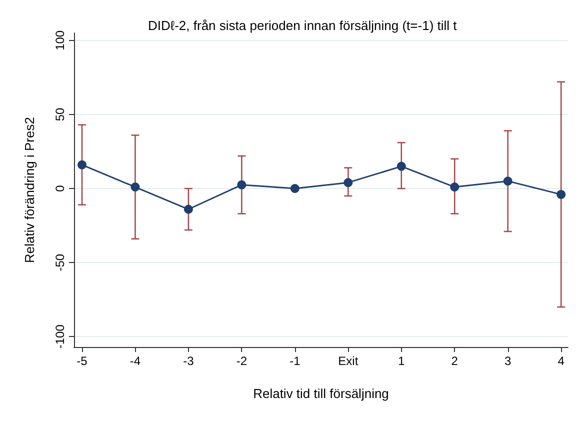  Describe the element at coordinates (454, 361) in the screenshot. I see `x-tick-label: 2` at that location.